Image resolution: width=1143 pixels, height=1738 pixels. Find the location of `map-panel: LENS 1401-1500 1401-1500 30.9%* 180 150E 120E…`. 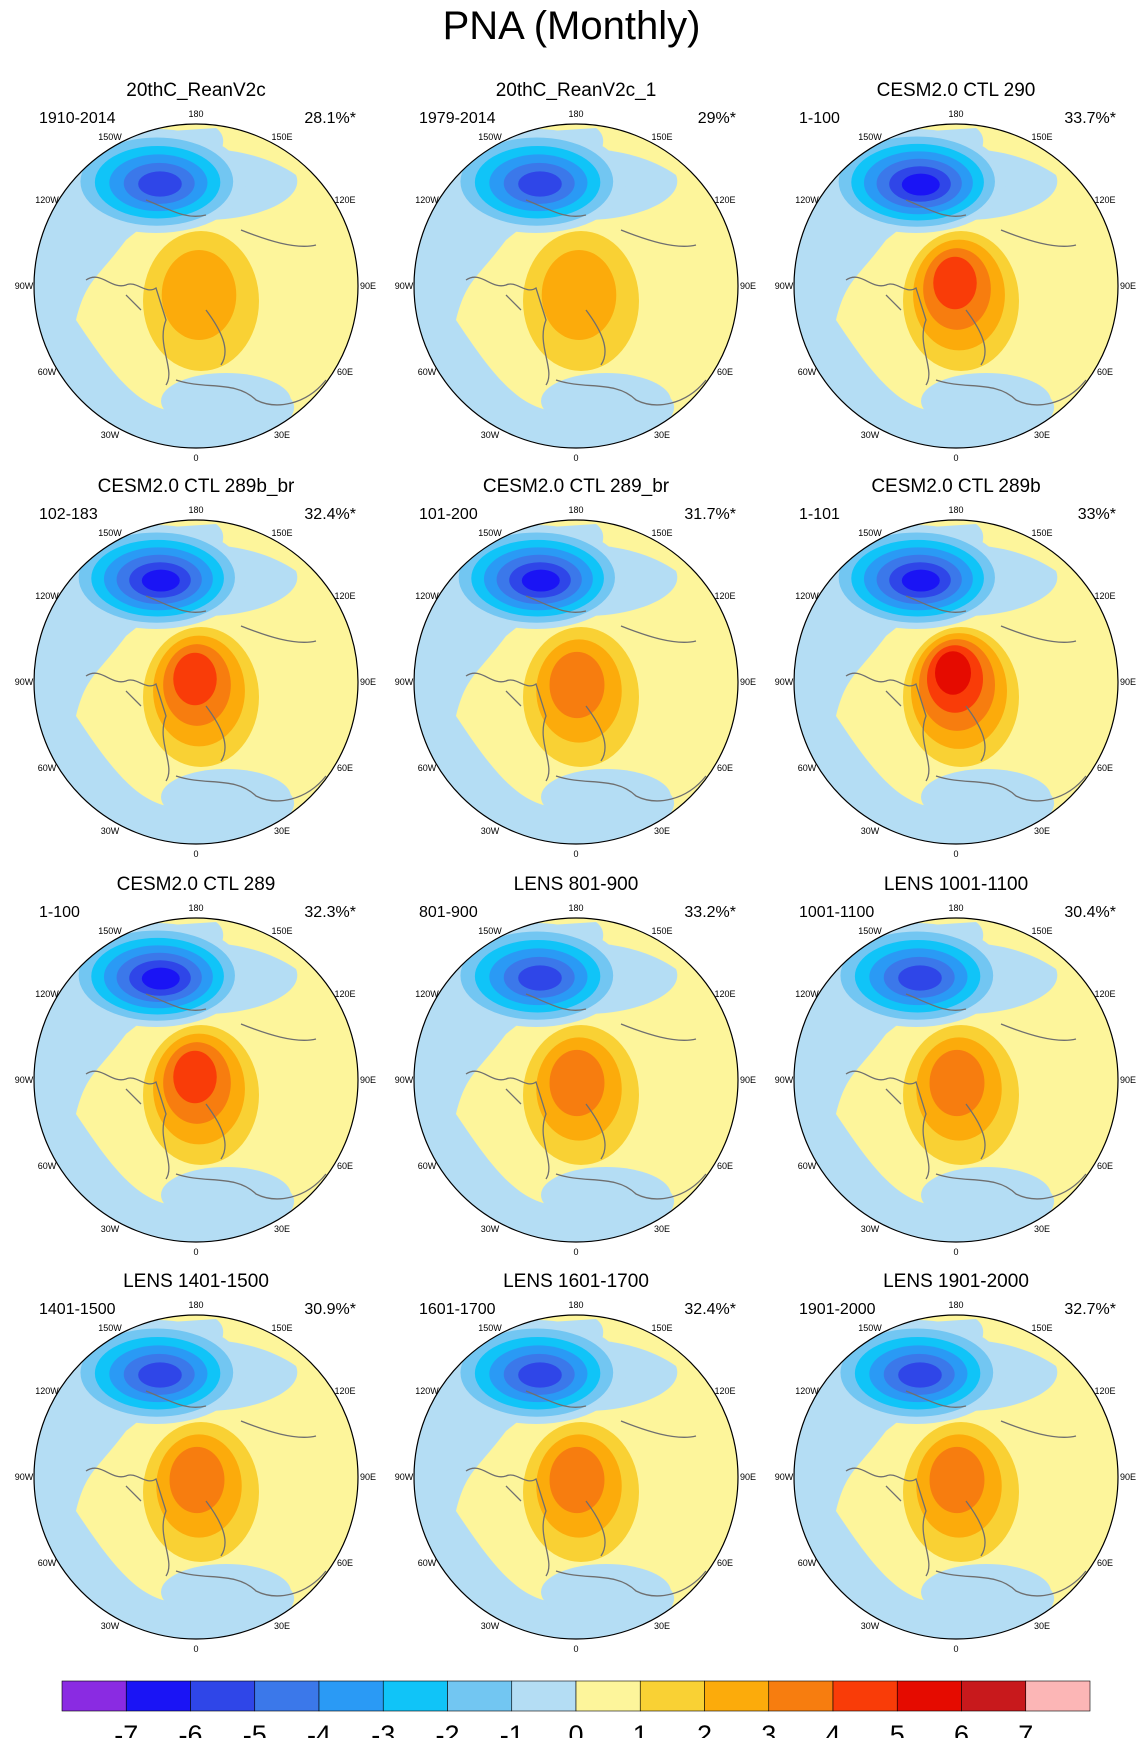

map-panel: LENS 1401-1500 1401-1500 30.9%* 180 150E 120E… is located at coordinates (196, 1471).